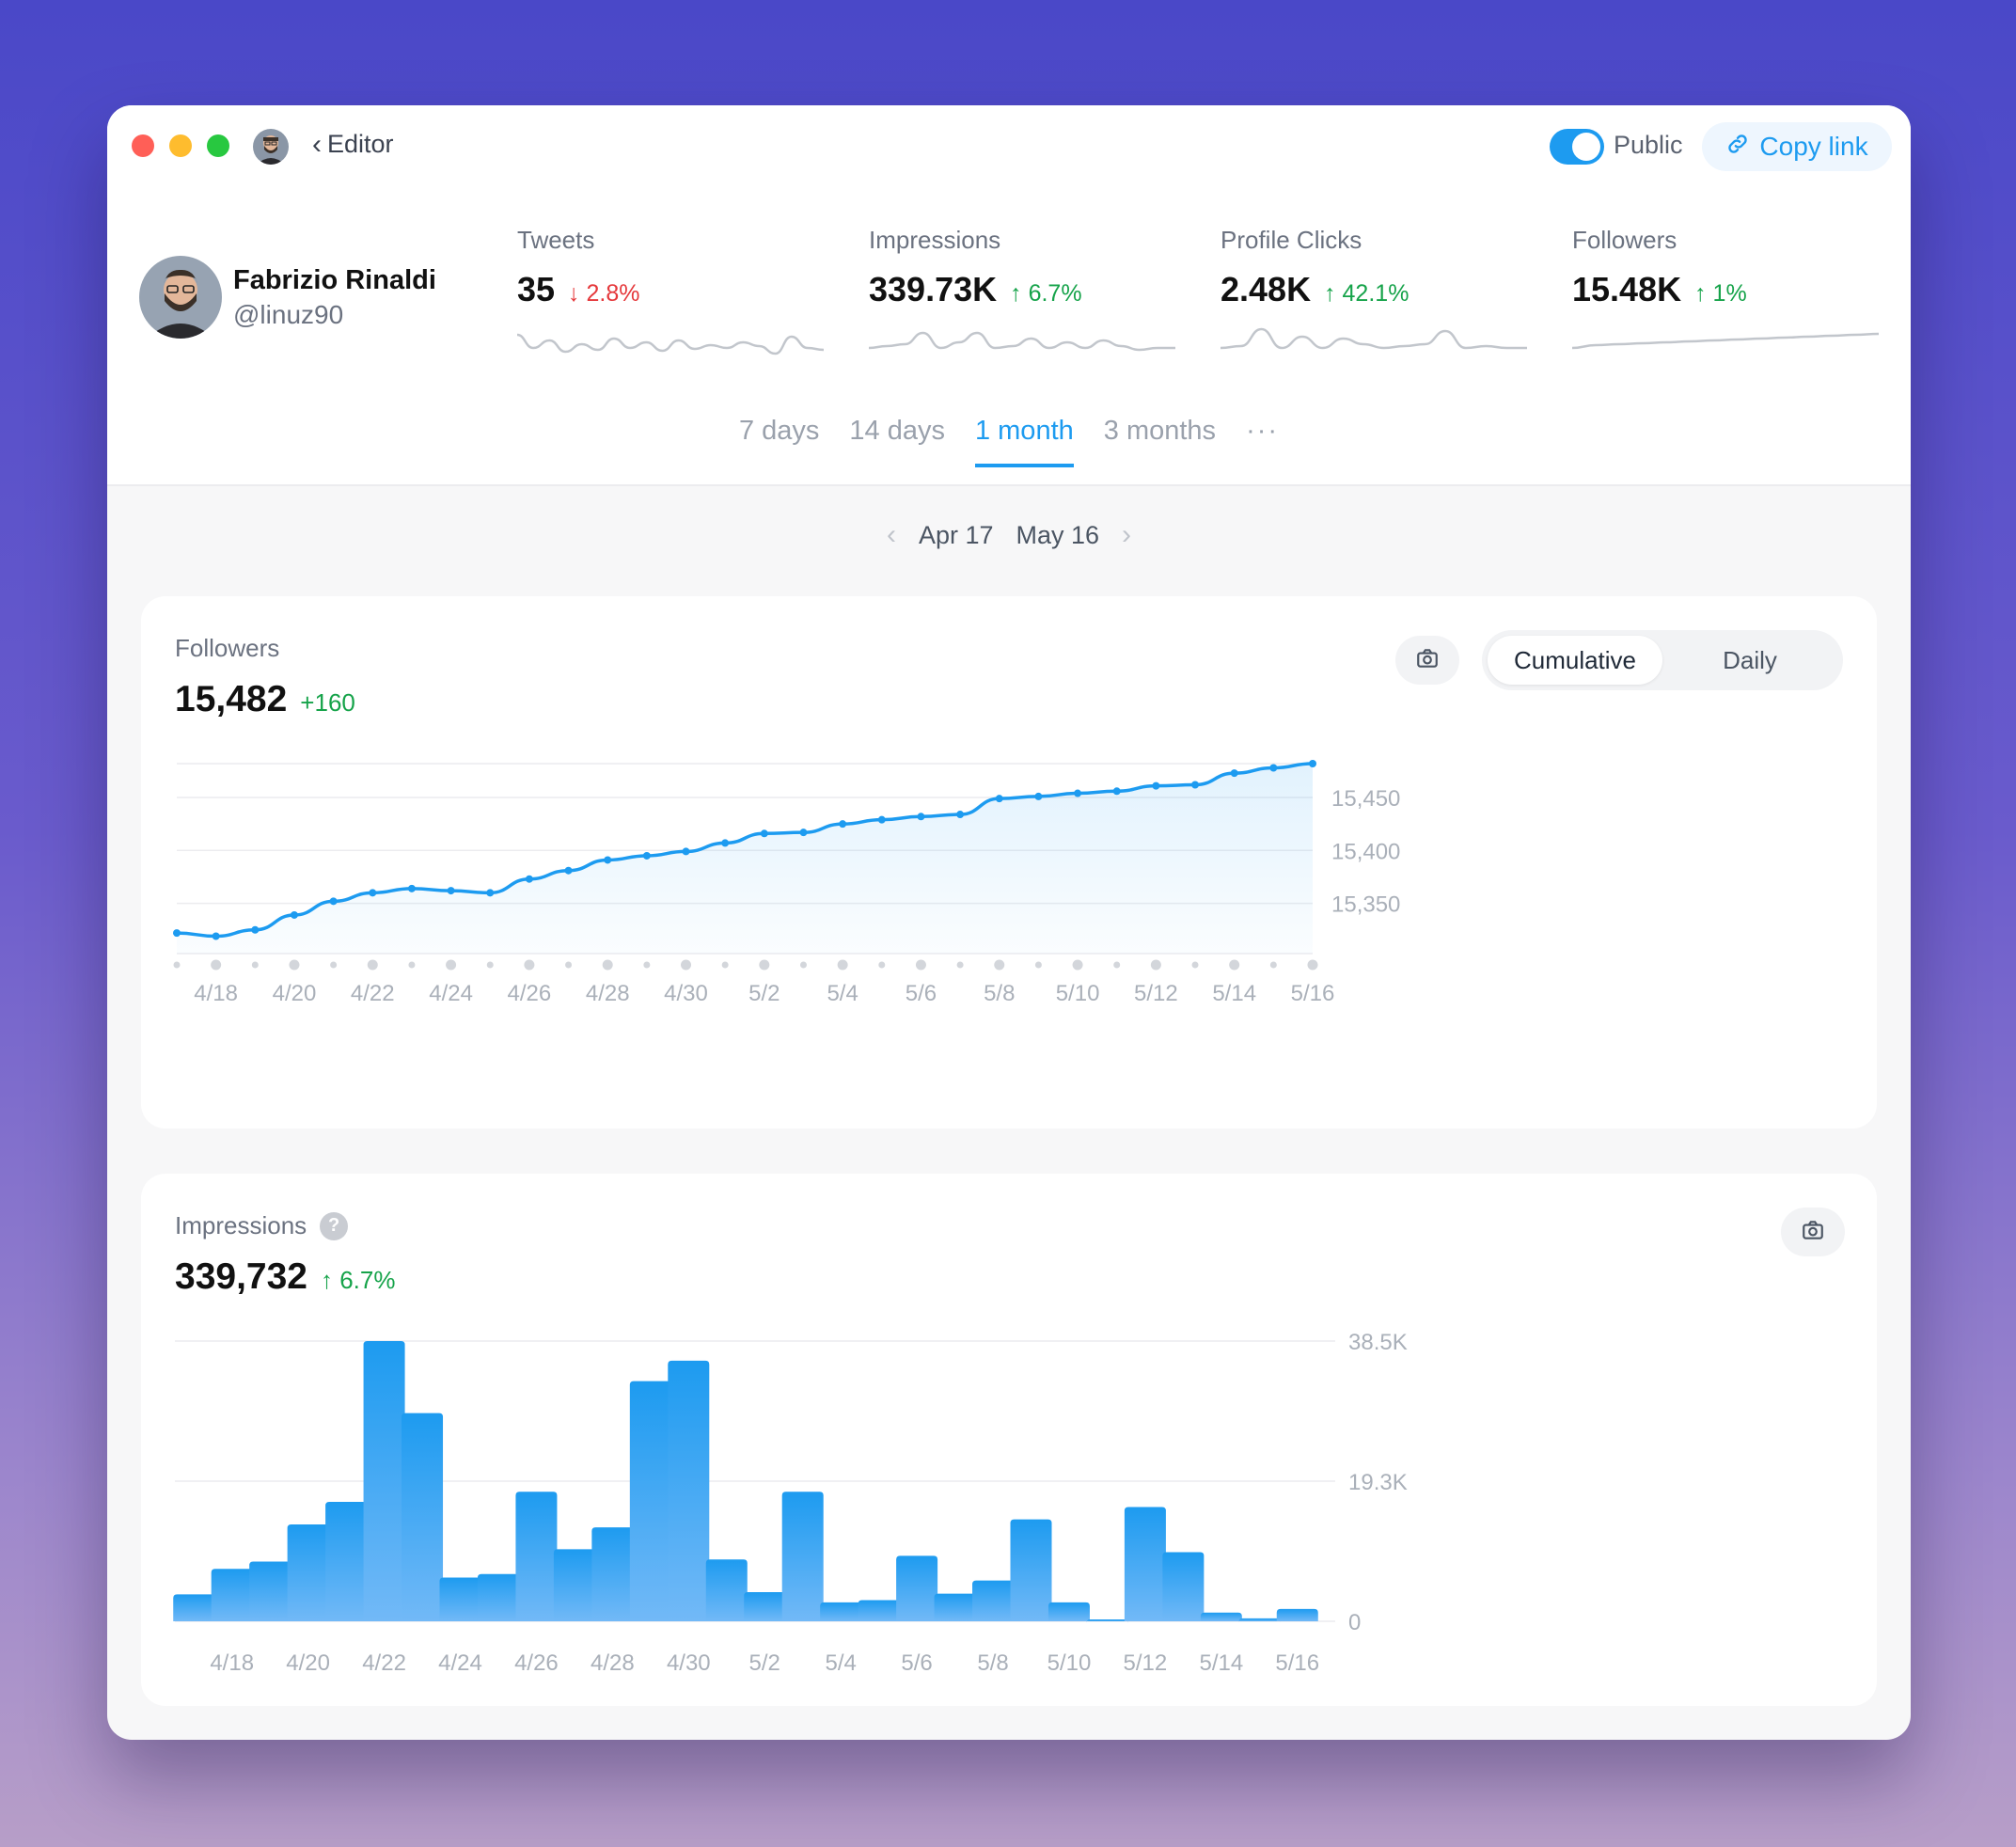 The width and height of the screenshot is (2016, 1847). I want to click on followers-total: 15,482, so click(232, 699).